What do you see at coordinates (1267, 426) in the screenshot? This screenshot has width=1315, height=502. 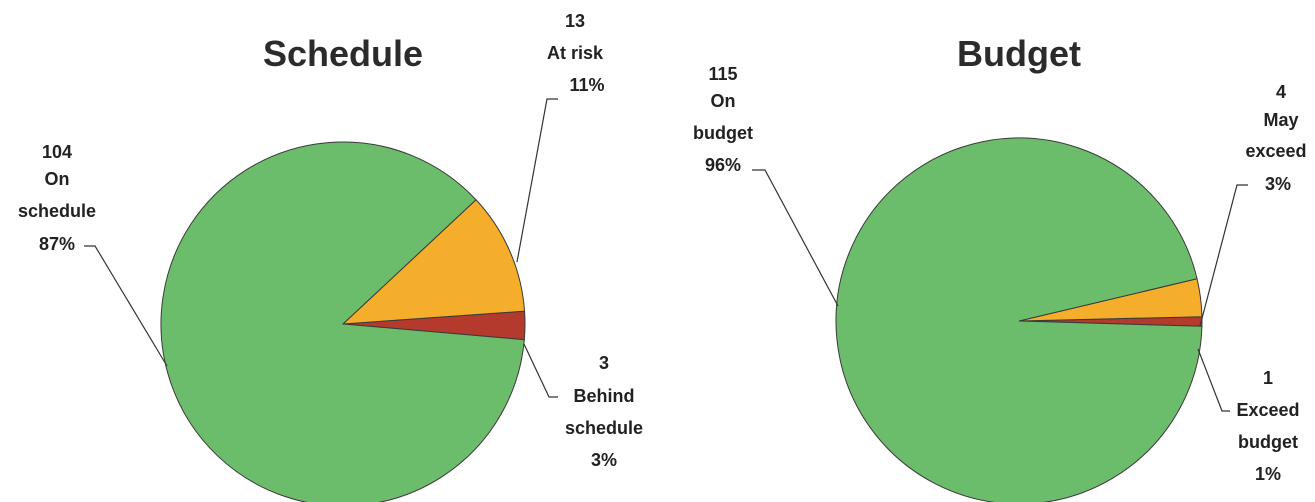 I see `budget-label-exceed-budget: 1 Exceed budget 1%` at bounding box center [1267, 426].